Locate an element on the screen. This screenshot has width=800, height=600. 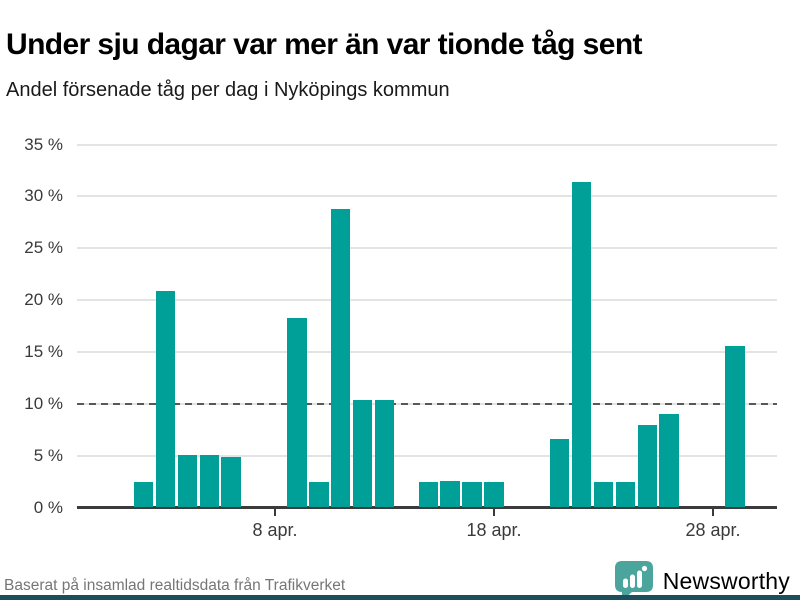
x-tick-label: 28 apr. is located at coordinates (713, 530).